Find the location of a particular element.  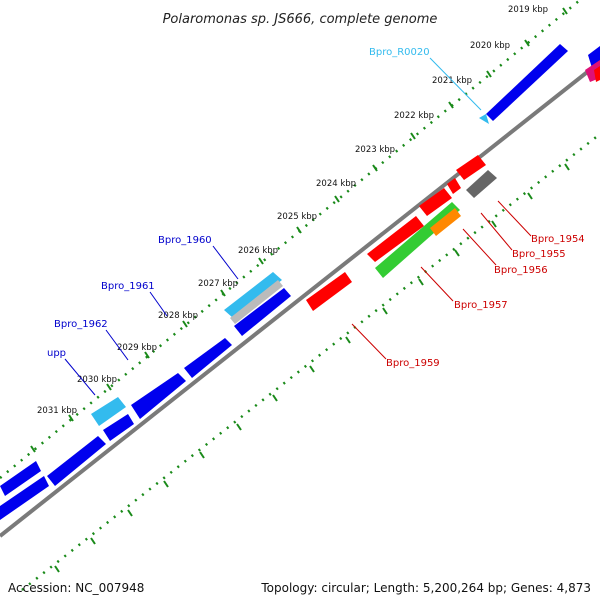

gene-bpro-1960 is located at coordinates (253, 295).